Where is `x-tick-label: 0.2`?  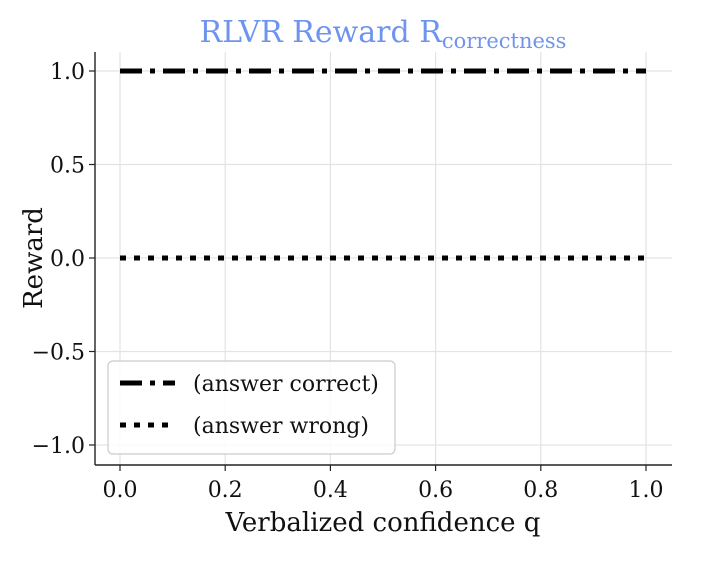 x-tick-label: 0.2 is located at coordinates (225, 490).